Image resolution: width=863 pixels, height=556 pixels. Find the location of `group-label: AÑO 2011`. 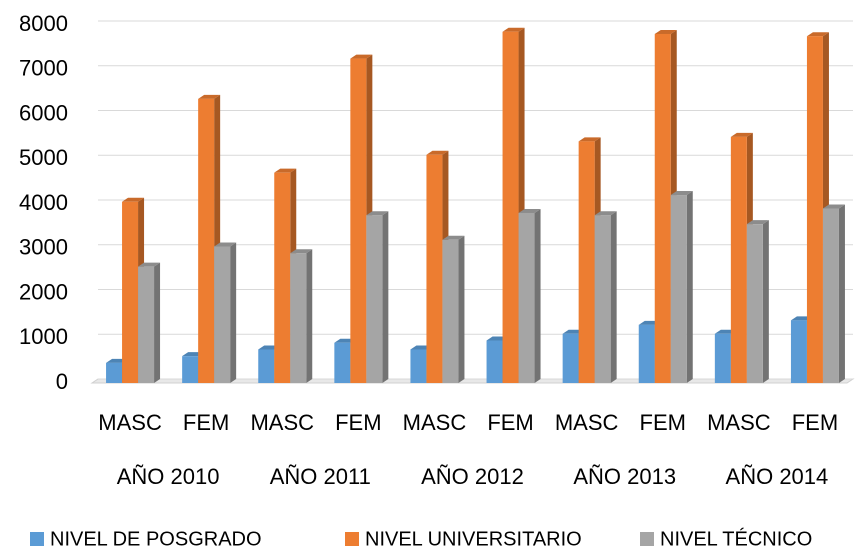

group-label: AÑO 2011 is located at coordinates (320, 476).